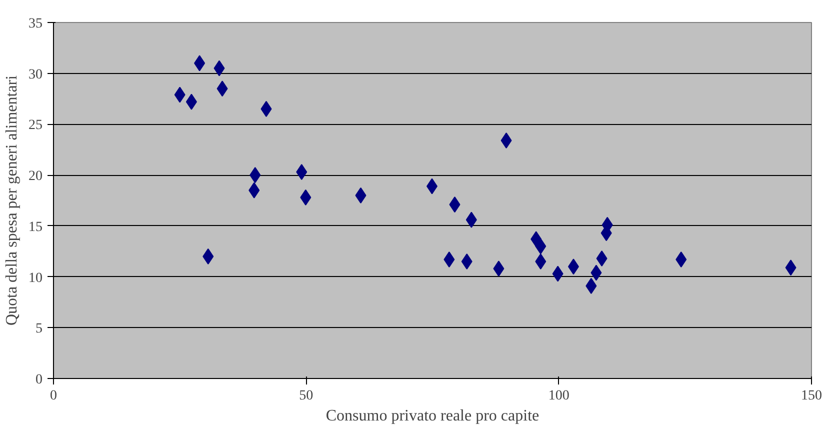 This screenshot has height=429, width=831. Describe the element at coordinates (39, 329) in the screenshot. I see `y-tick-label: 5` at that location.